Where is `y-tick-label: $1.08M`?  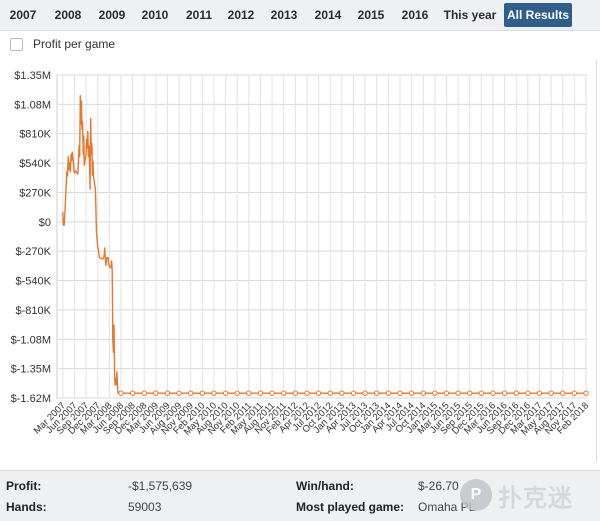 y-tick-label: $1.08M is located at coordinates (32, 105).